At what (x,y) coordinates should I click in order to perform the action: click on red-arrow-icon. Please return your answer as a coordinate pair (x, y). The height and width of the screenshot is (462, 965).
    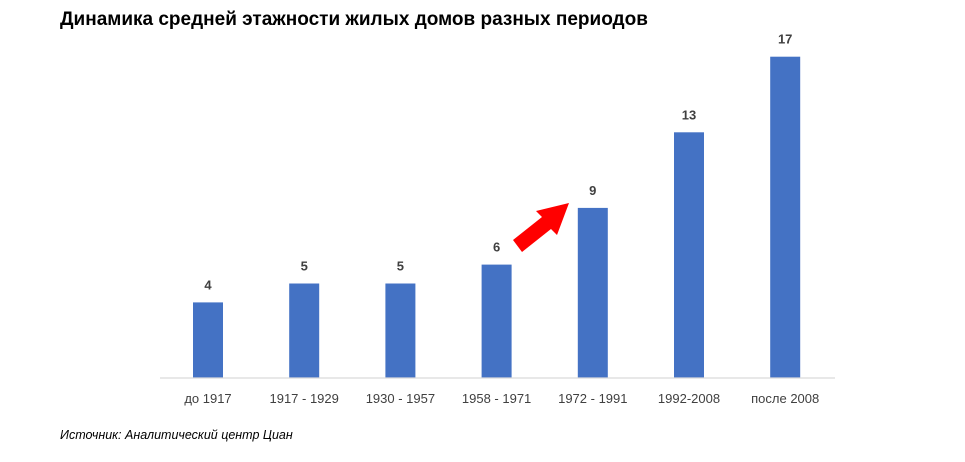
    Looking at the image, I should click on (541, 227).